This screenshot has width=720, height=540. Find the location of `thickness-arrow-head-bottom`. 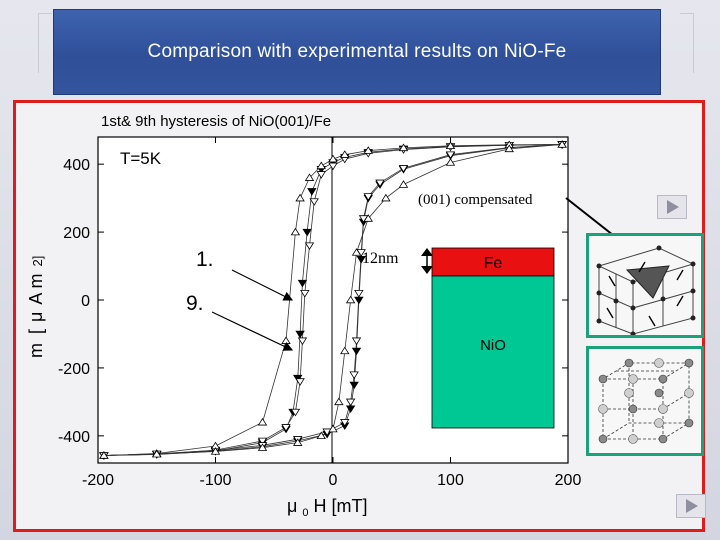

thickness-arrow-head-bottom is located at coordinates (427, 270).